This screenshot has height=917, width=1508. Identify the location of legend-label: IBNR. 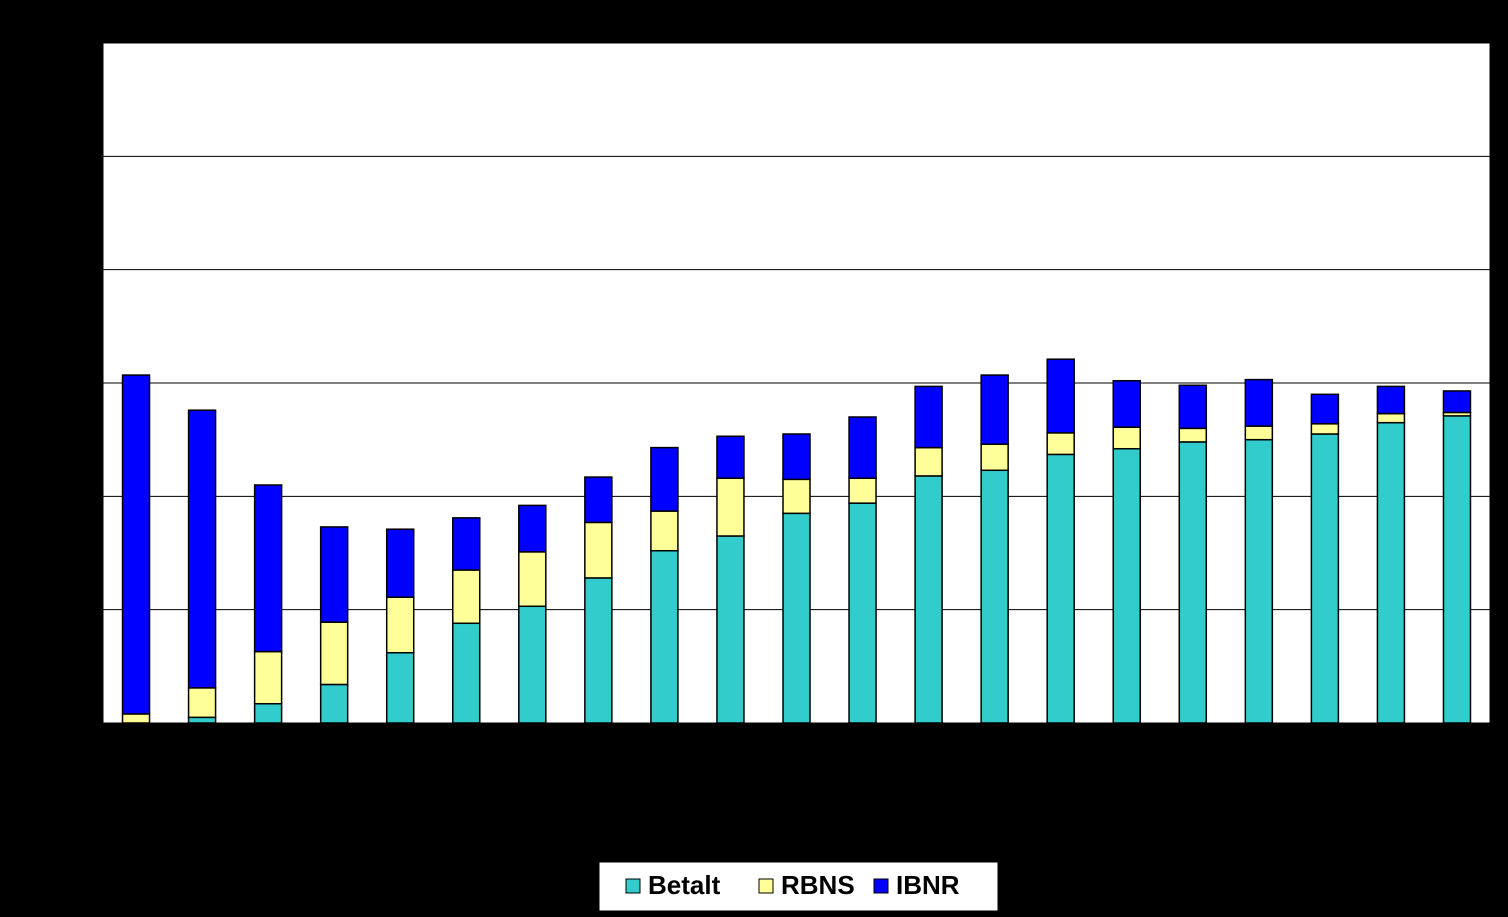
(928, 885).